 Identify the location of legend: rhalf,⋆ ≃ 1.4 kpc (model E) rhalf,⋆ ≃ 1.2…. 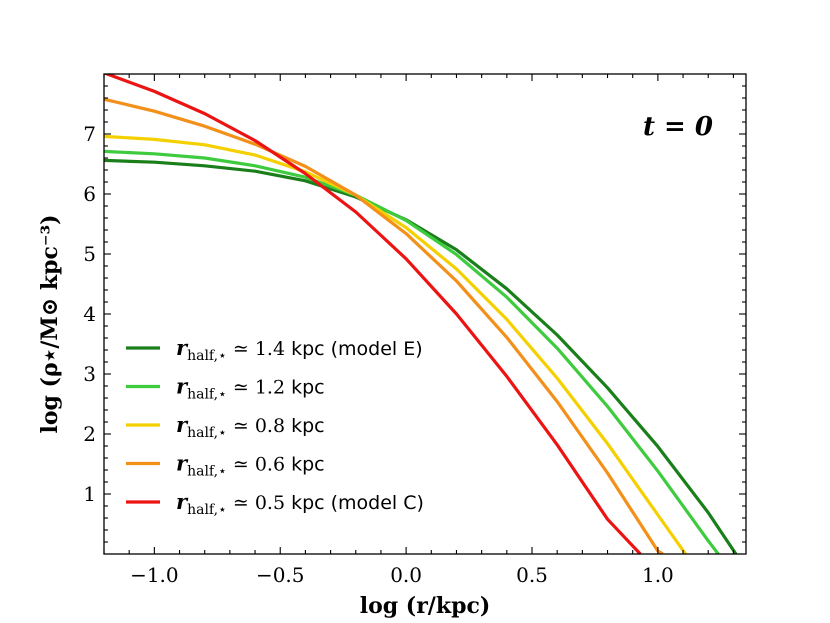
(275, 426).